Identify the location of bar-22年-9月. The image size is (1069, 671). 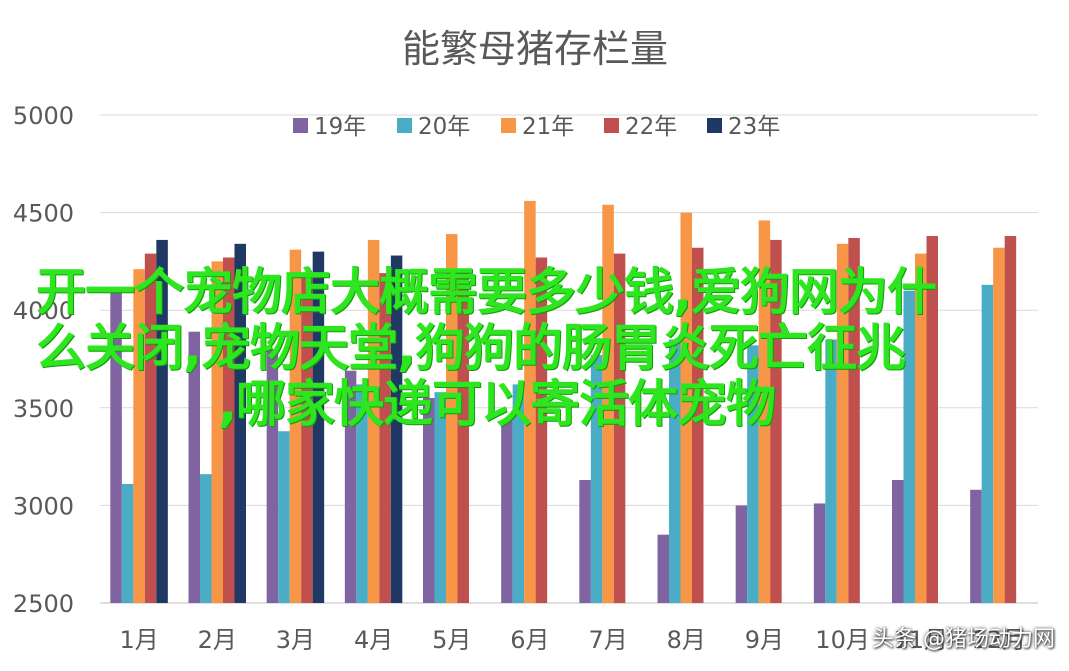
(776, 421).